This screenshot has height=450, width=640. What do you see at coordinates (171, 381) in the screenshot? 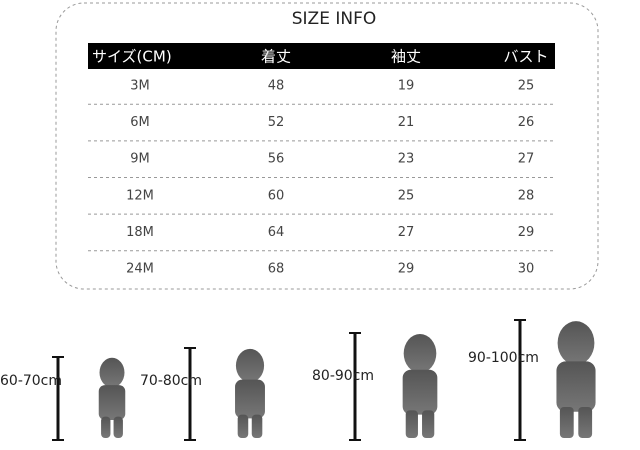
I see `height-label: 70-80cm` at bounding box center [171, 381].